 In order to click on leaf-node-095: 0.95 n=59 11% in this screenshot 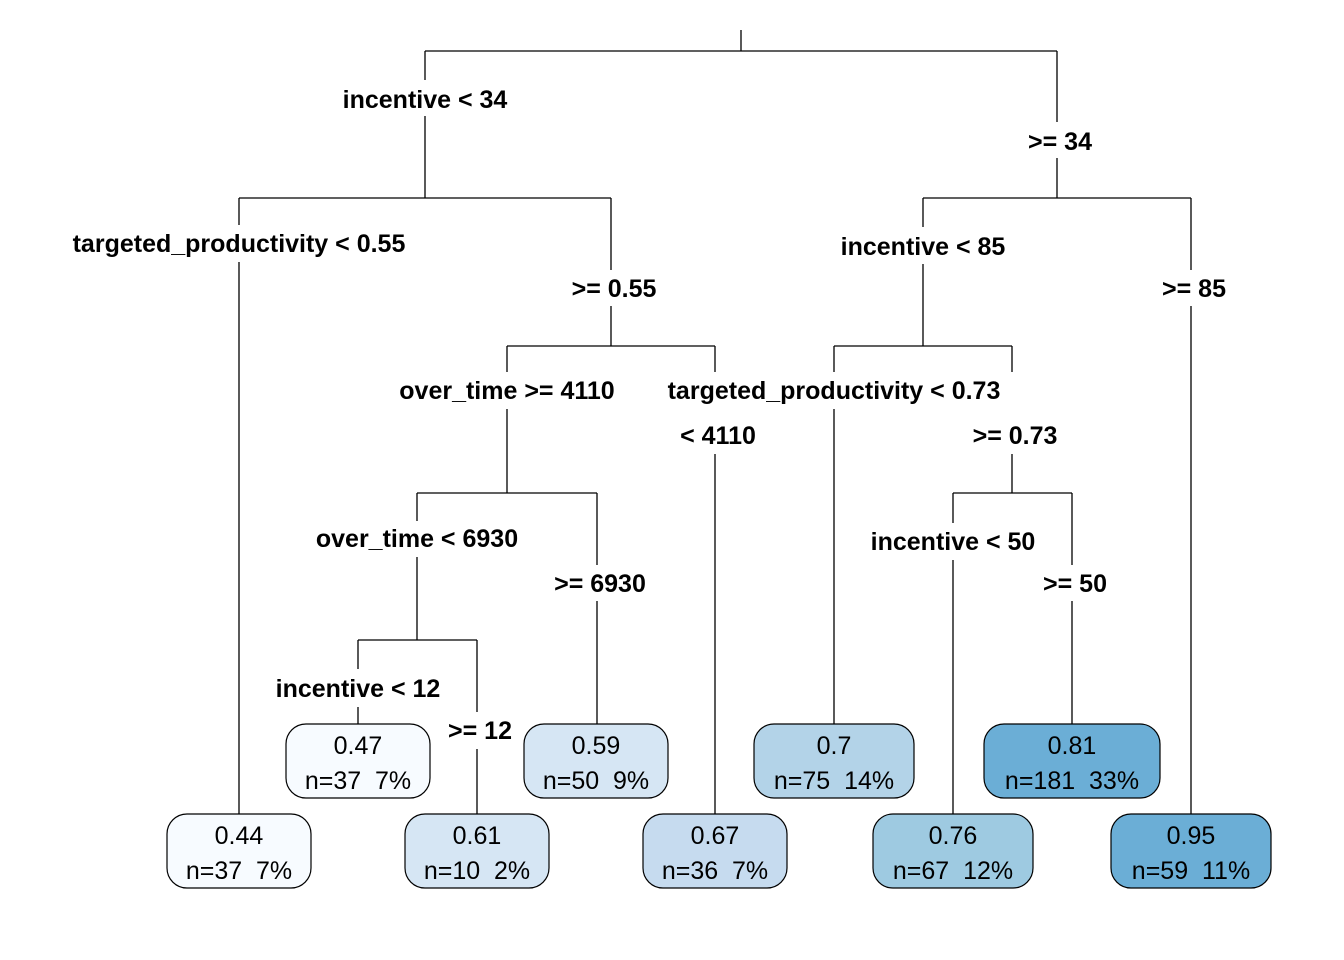, I will do `click(1191, 851)`.